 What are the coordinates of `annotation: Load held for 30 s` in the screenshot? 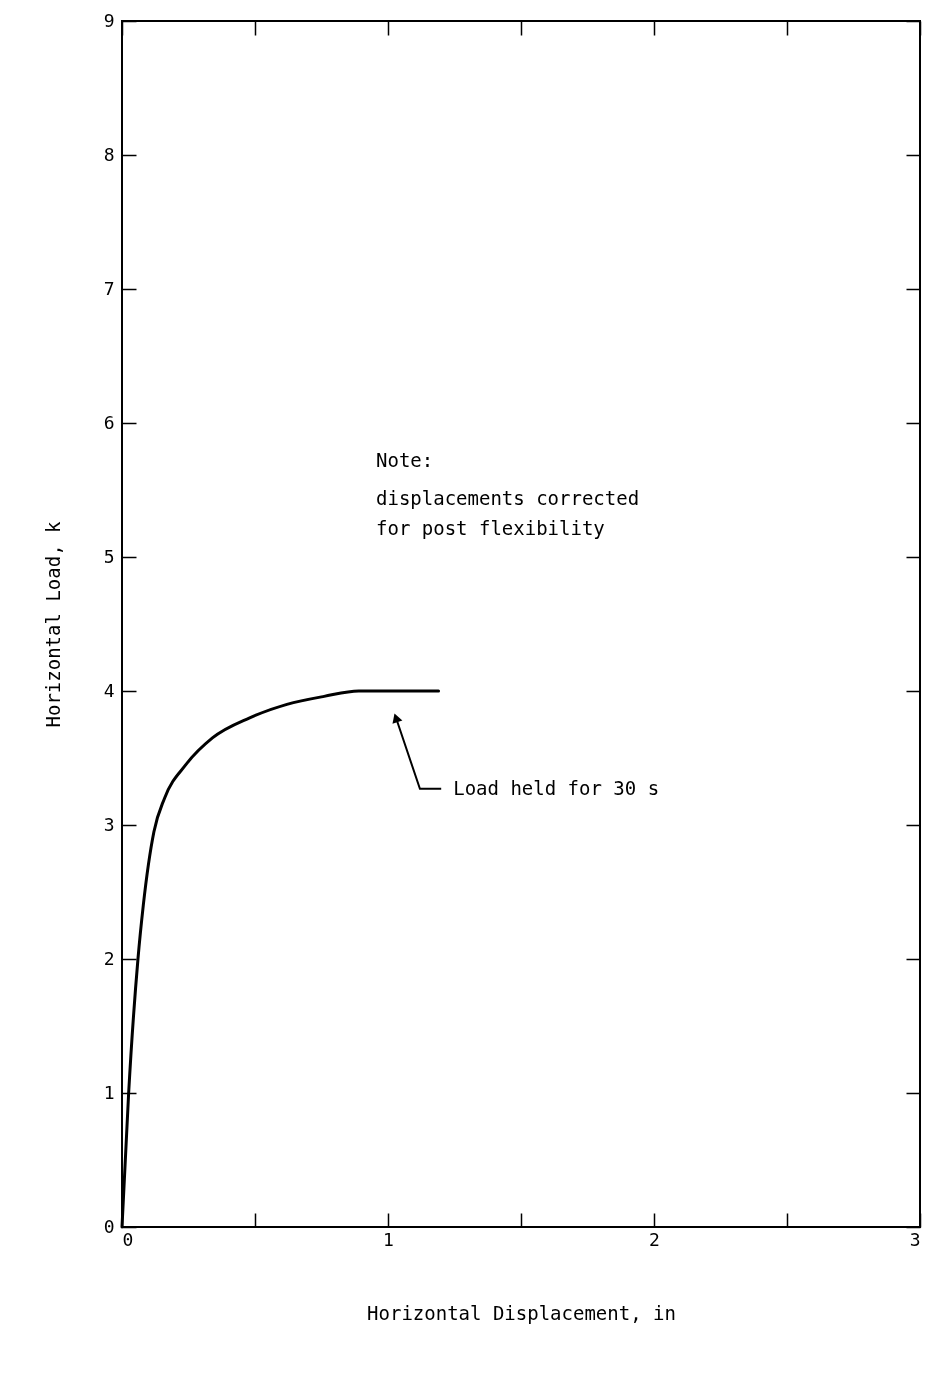 It's located at (556, 787).